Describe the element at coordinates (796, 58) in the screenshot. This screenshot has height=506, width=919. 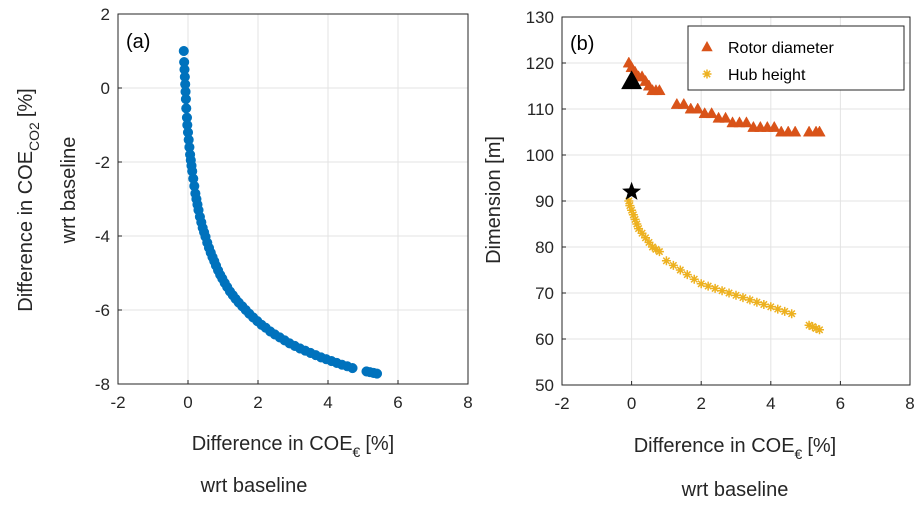
I see `legend: Rotor diameter Hub height` at that location.